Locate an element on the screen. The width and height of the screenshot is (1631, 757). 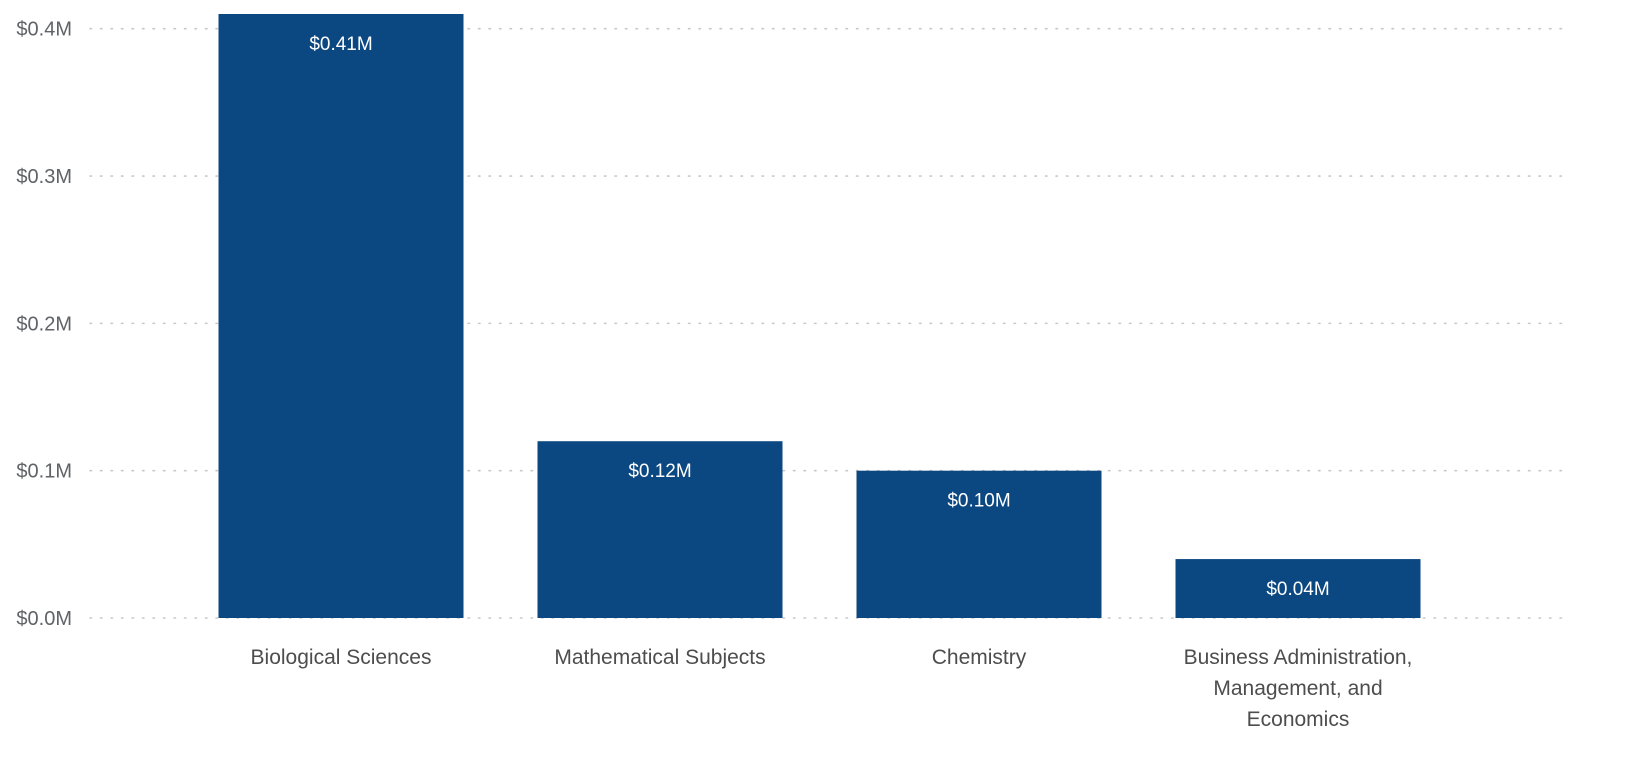
y-tick-label: $0.3M is located at coordinates (44, 177).